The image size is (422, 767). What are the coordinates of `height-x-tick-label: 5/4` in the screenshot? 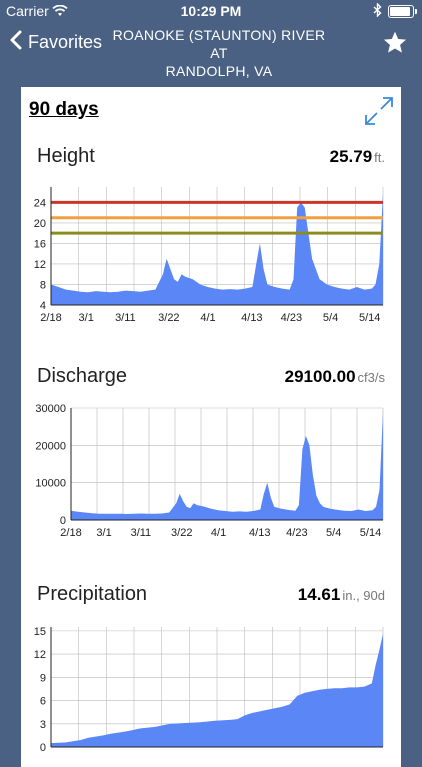 It's located at (330, 318).